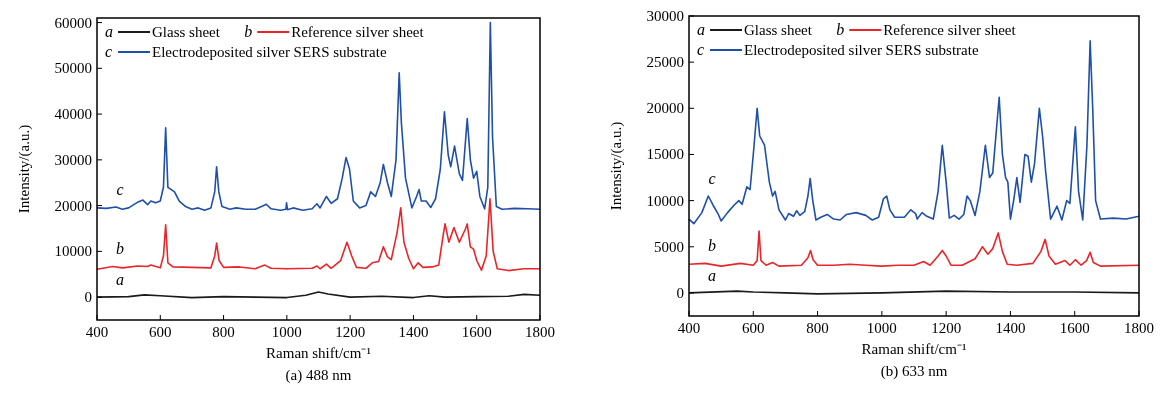 Image resolution: width=1167 pixels, height=402 pixels. Describe the element at coordinates (665, 62) in the screenshot. I see `y-tick-label: 25000` at that location.